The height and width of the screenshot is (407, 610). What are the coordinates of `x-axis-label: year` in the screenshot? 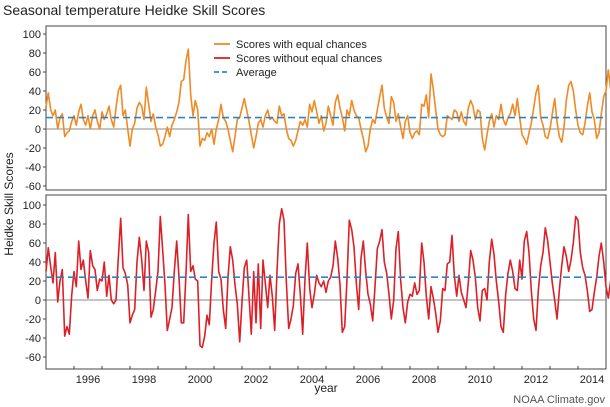 It's located at (325, 388).